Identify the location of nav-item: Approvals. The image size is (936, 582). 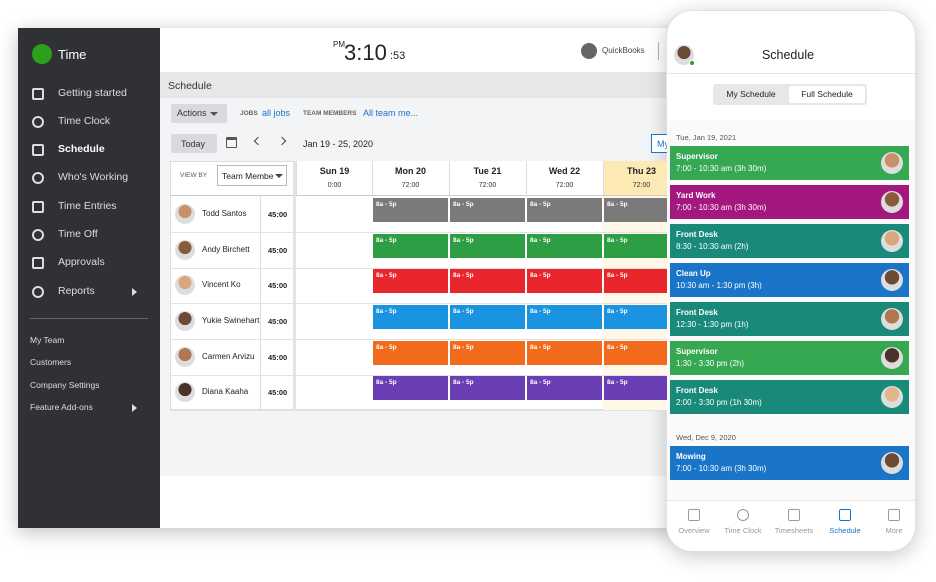
(81, 262).